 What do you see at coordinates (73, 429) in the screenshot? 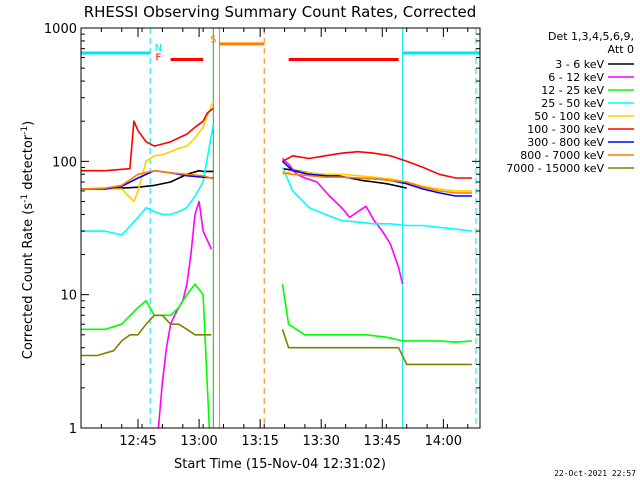
I see `y-tick-label: 1` at bounding box center [73, 429].